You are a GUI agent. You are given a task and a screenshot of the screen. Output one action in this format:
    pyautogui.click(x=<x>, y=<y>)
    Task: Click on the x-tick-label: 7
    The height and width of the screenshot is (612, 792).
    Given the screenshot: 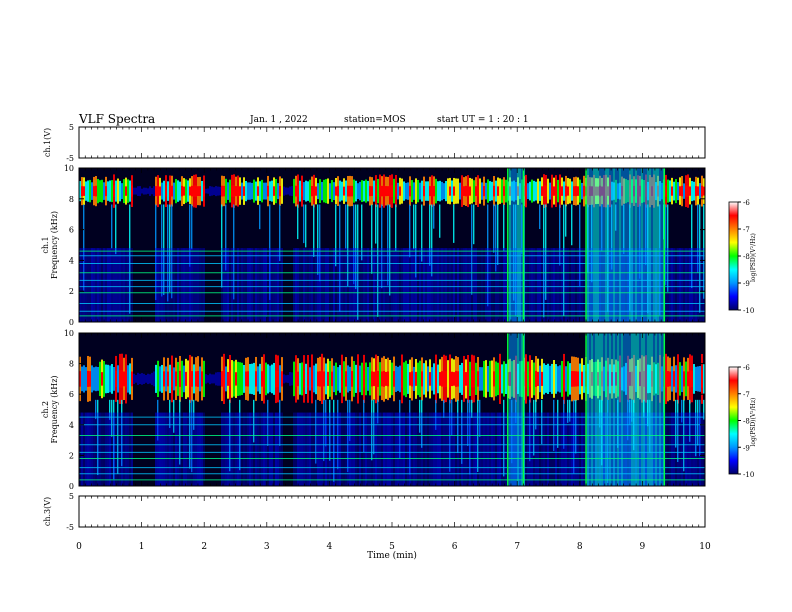 What is the action you would take?
    pyautogui.click(x=517, y=547)
    